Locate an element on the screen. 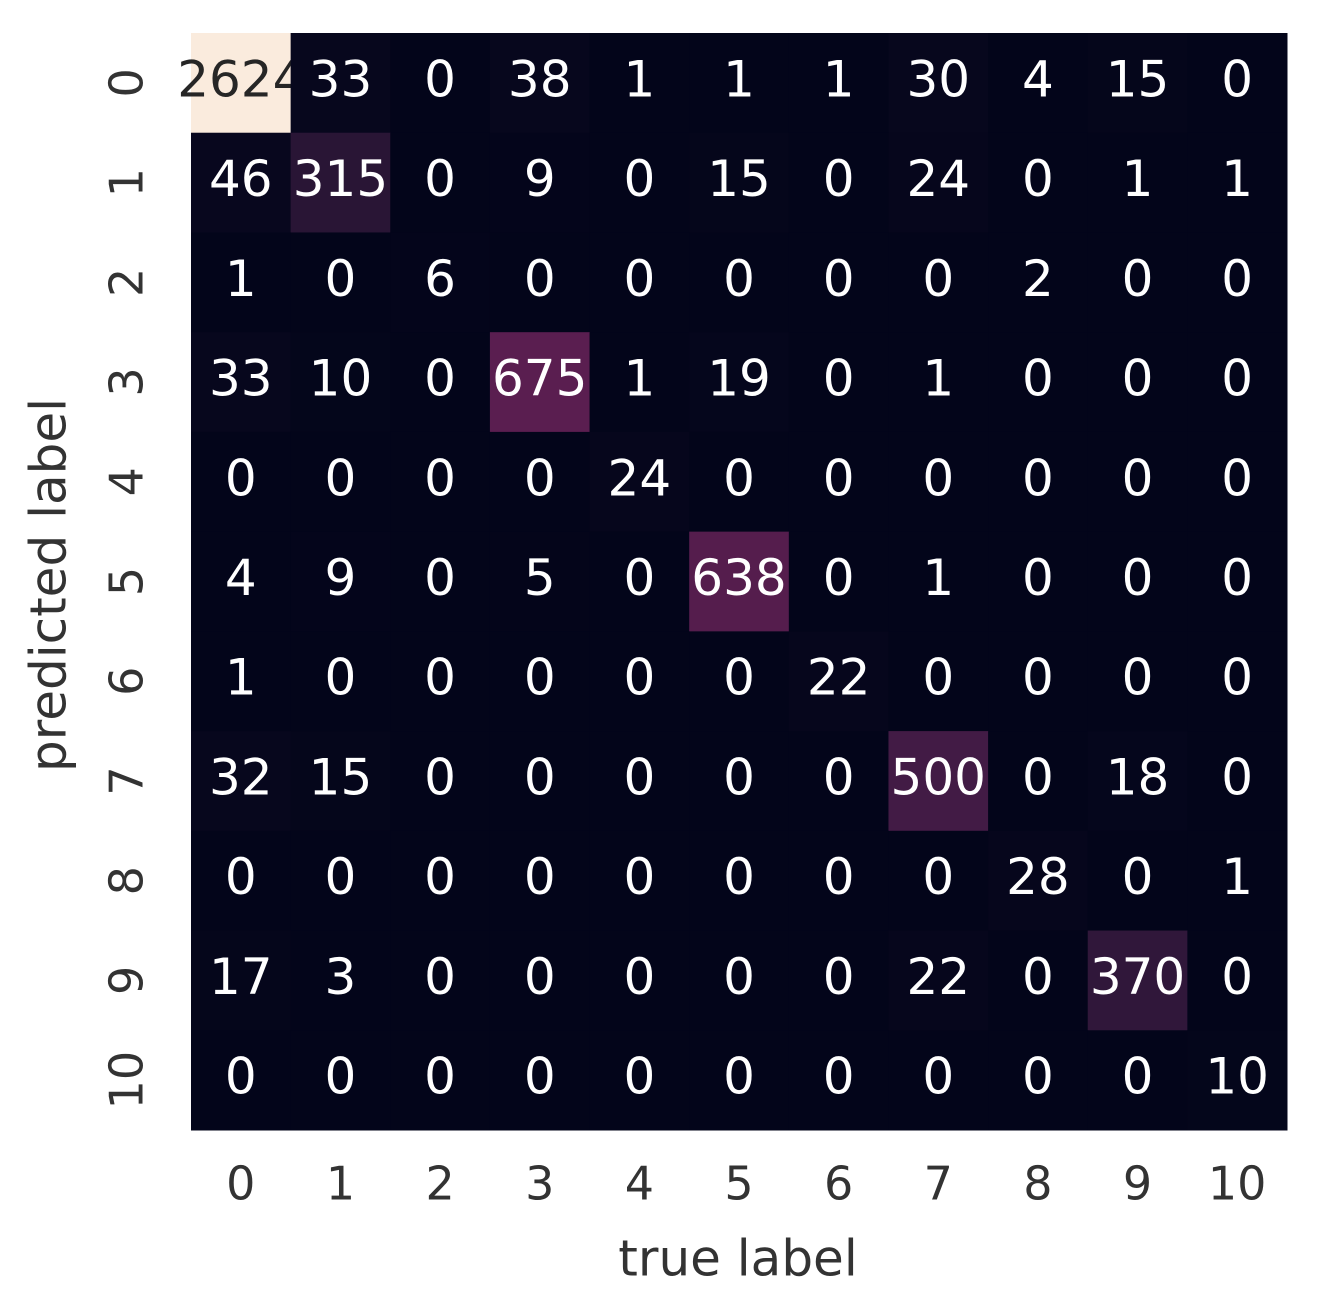 The image size is (1327, 1310). cell-label: 38 is located at coordinates (540, 79).